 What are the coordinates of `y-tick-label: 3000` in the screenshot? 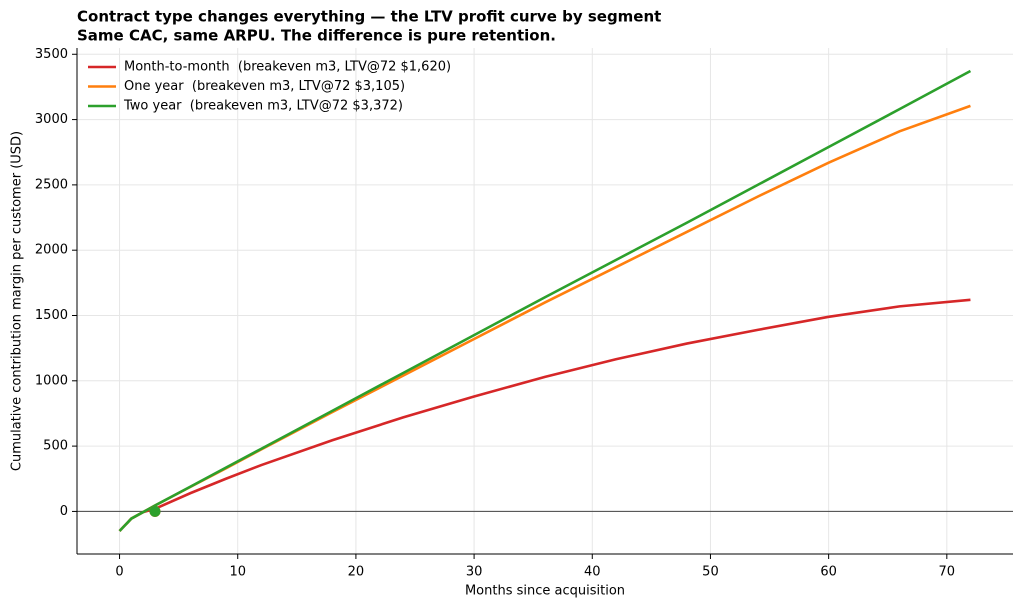 It's located at (51, 119).